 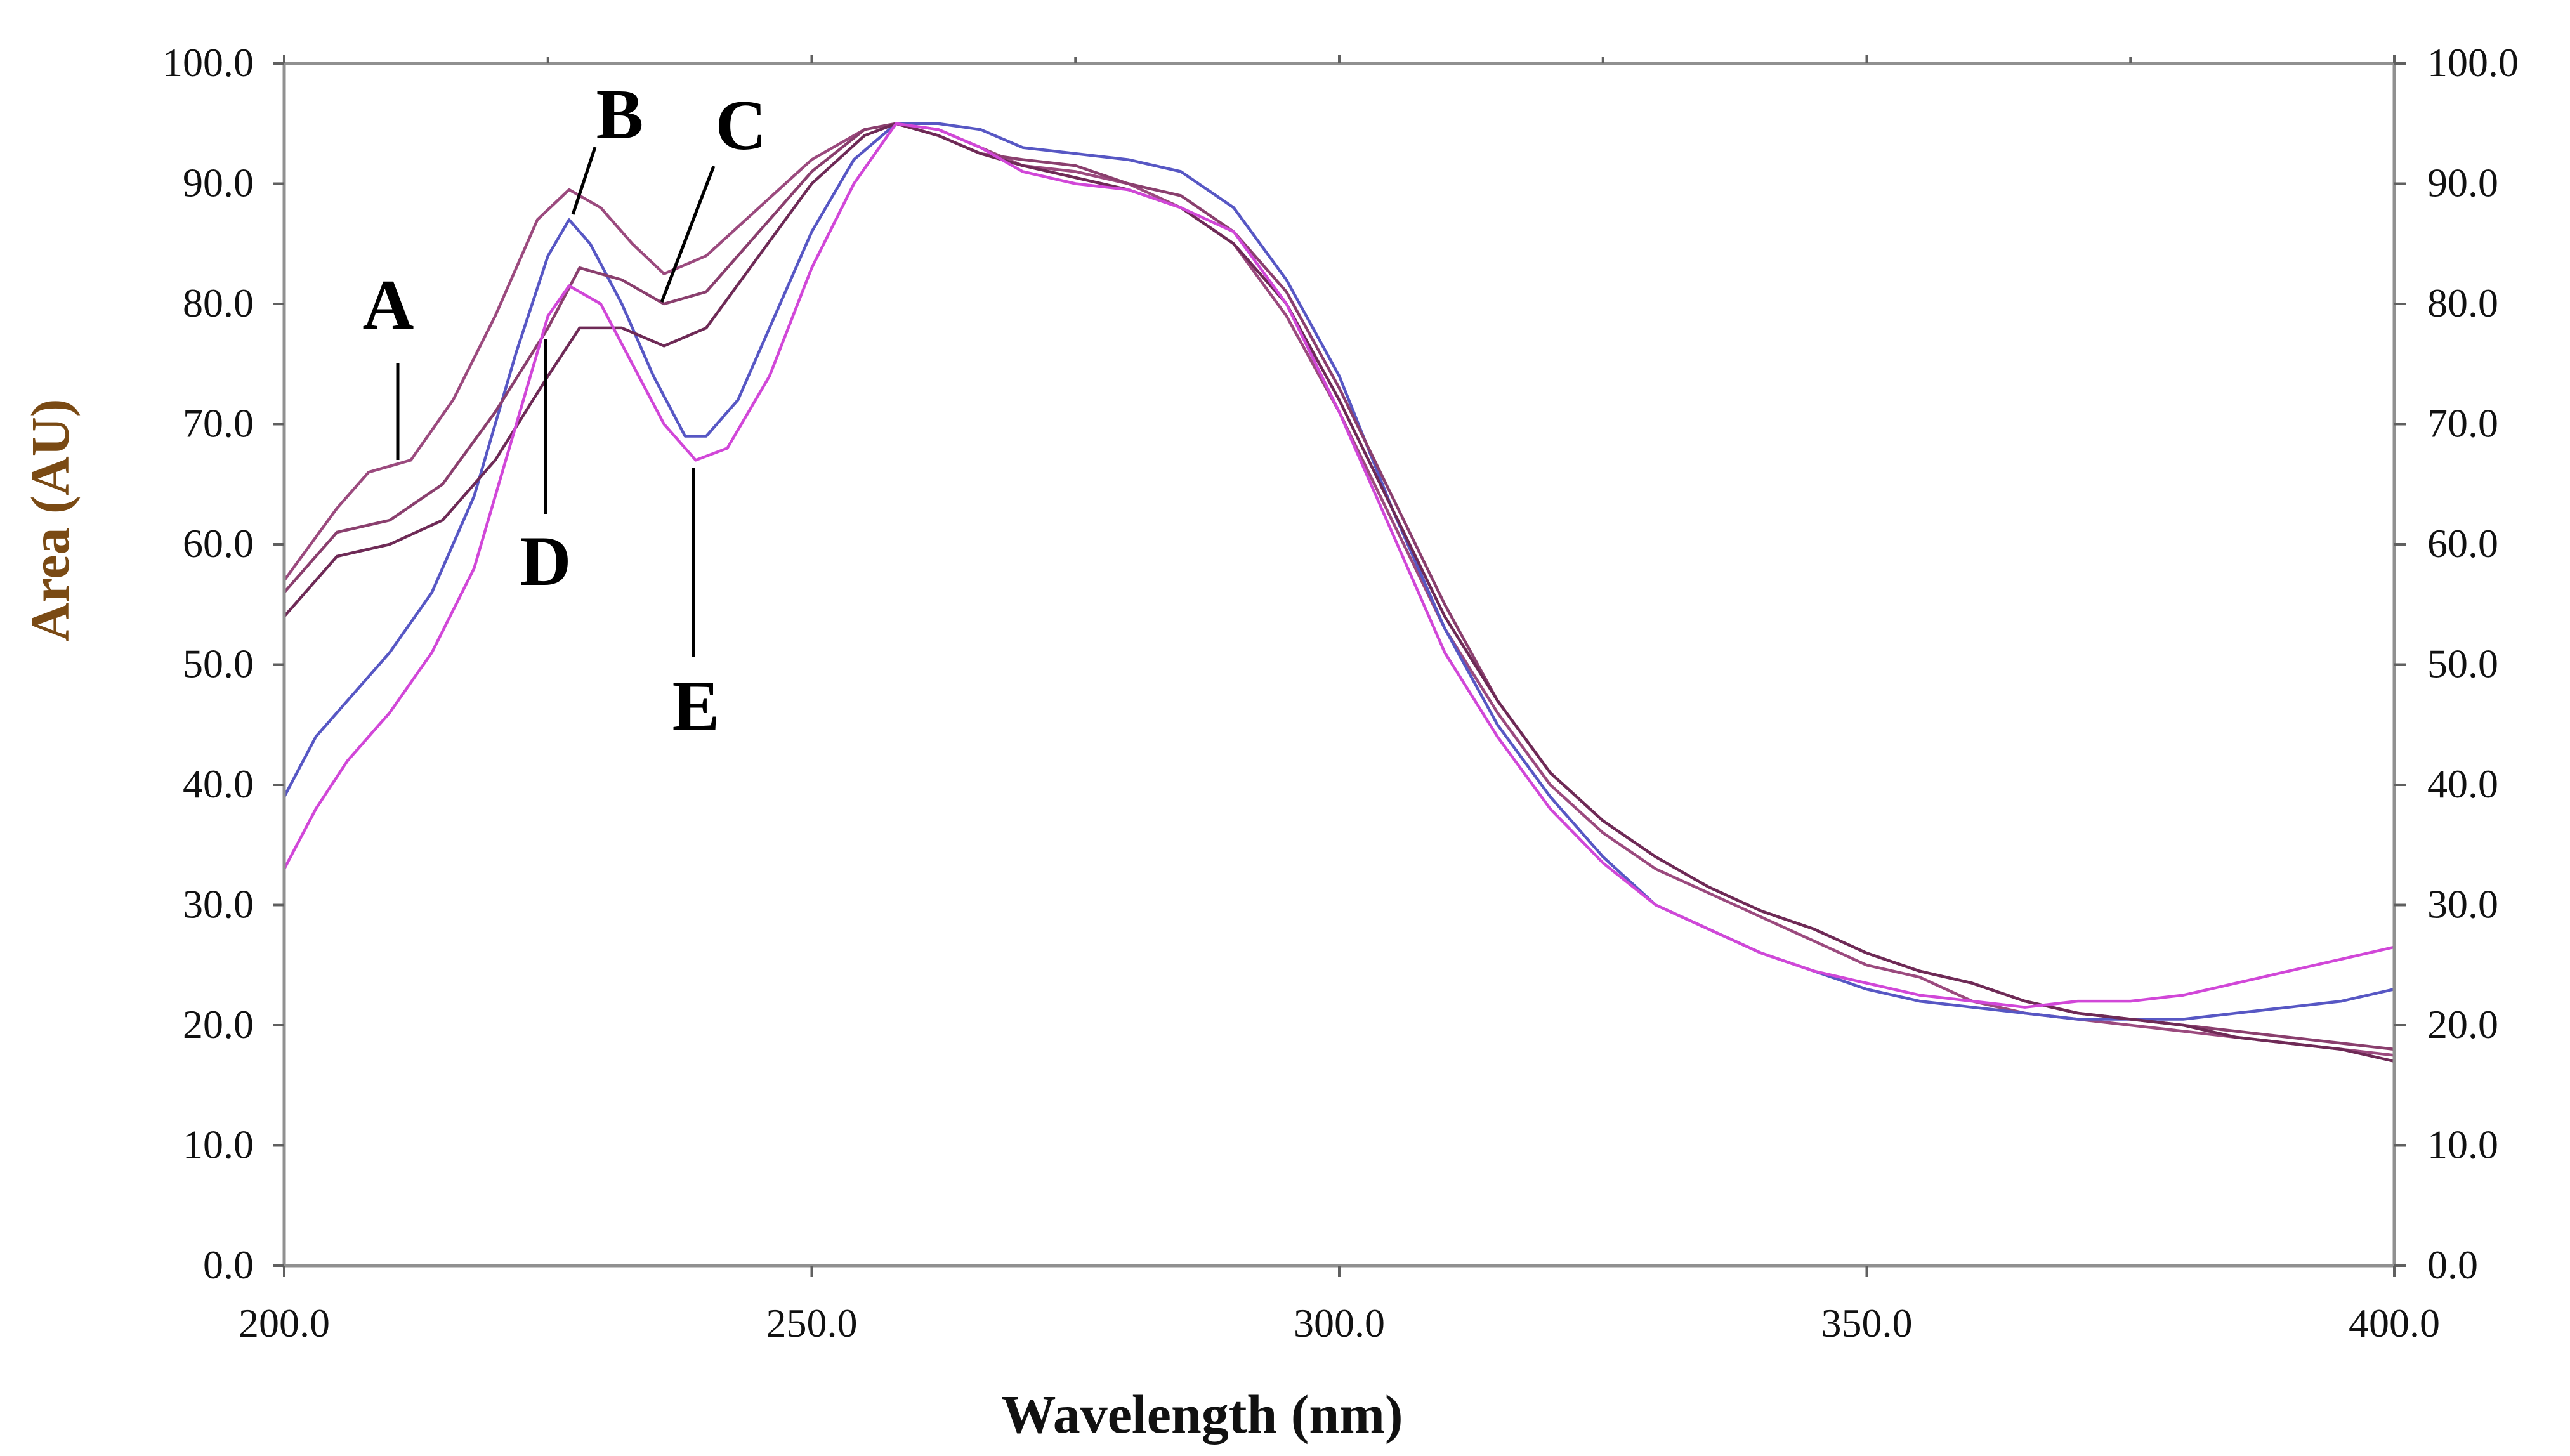 I want to click on right-y-tick-label: 40.0, so click(x=2462, y=784).